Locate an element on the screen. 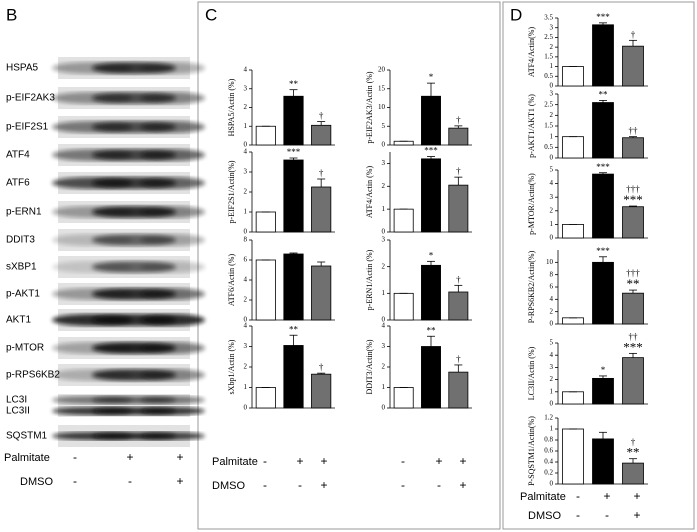 The height and width of the screenshot is (532, 697). y-axis-label: p-EIF2AK3/Actin (%) is located at coordinates (369, 107).